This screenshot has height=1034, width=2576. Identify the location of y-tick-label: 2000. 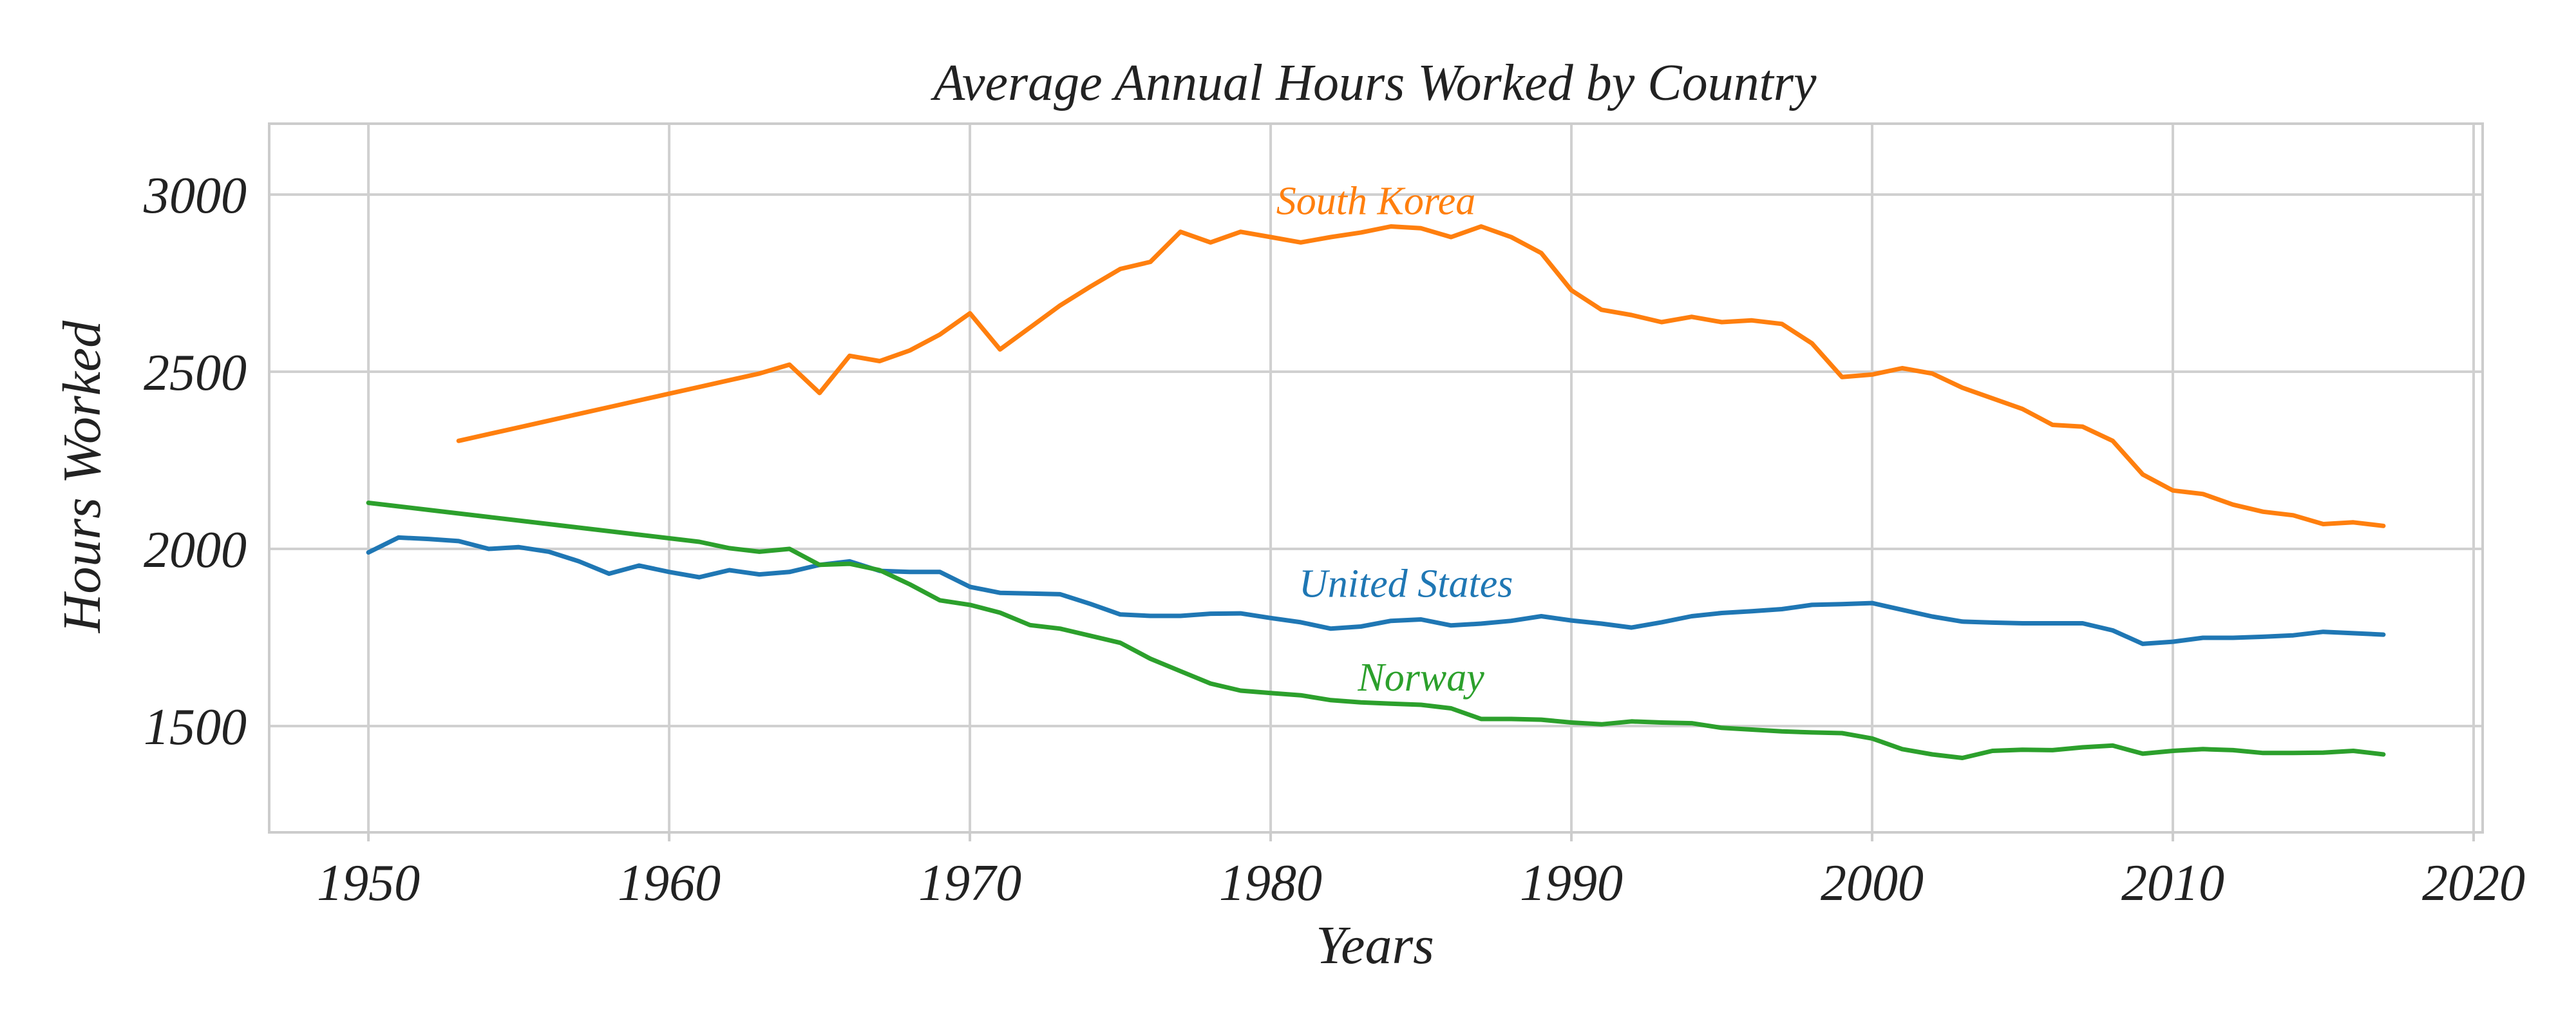
(195, 550).